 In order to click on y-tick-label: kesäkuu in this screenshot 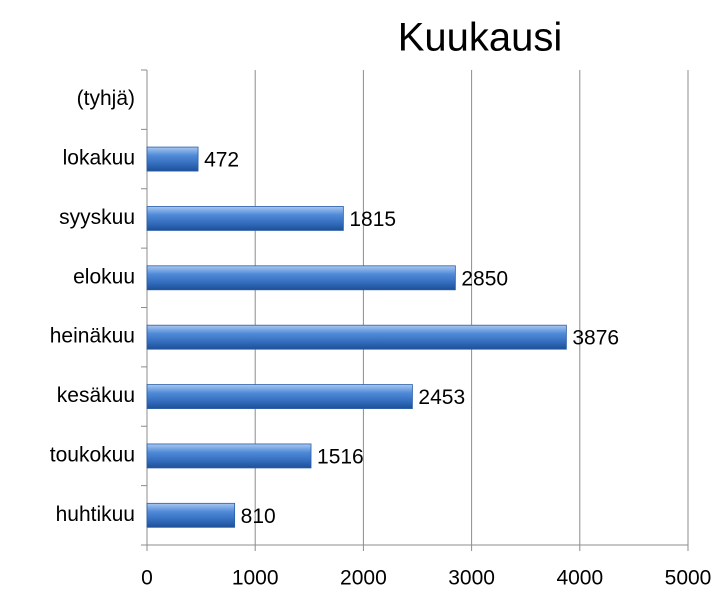, I will do `click(96, 395)`.